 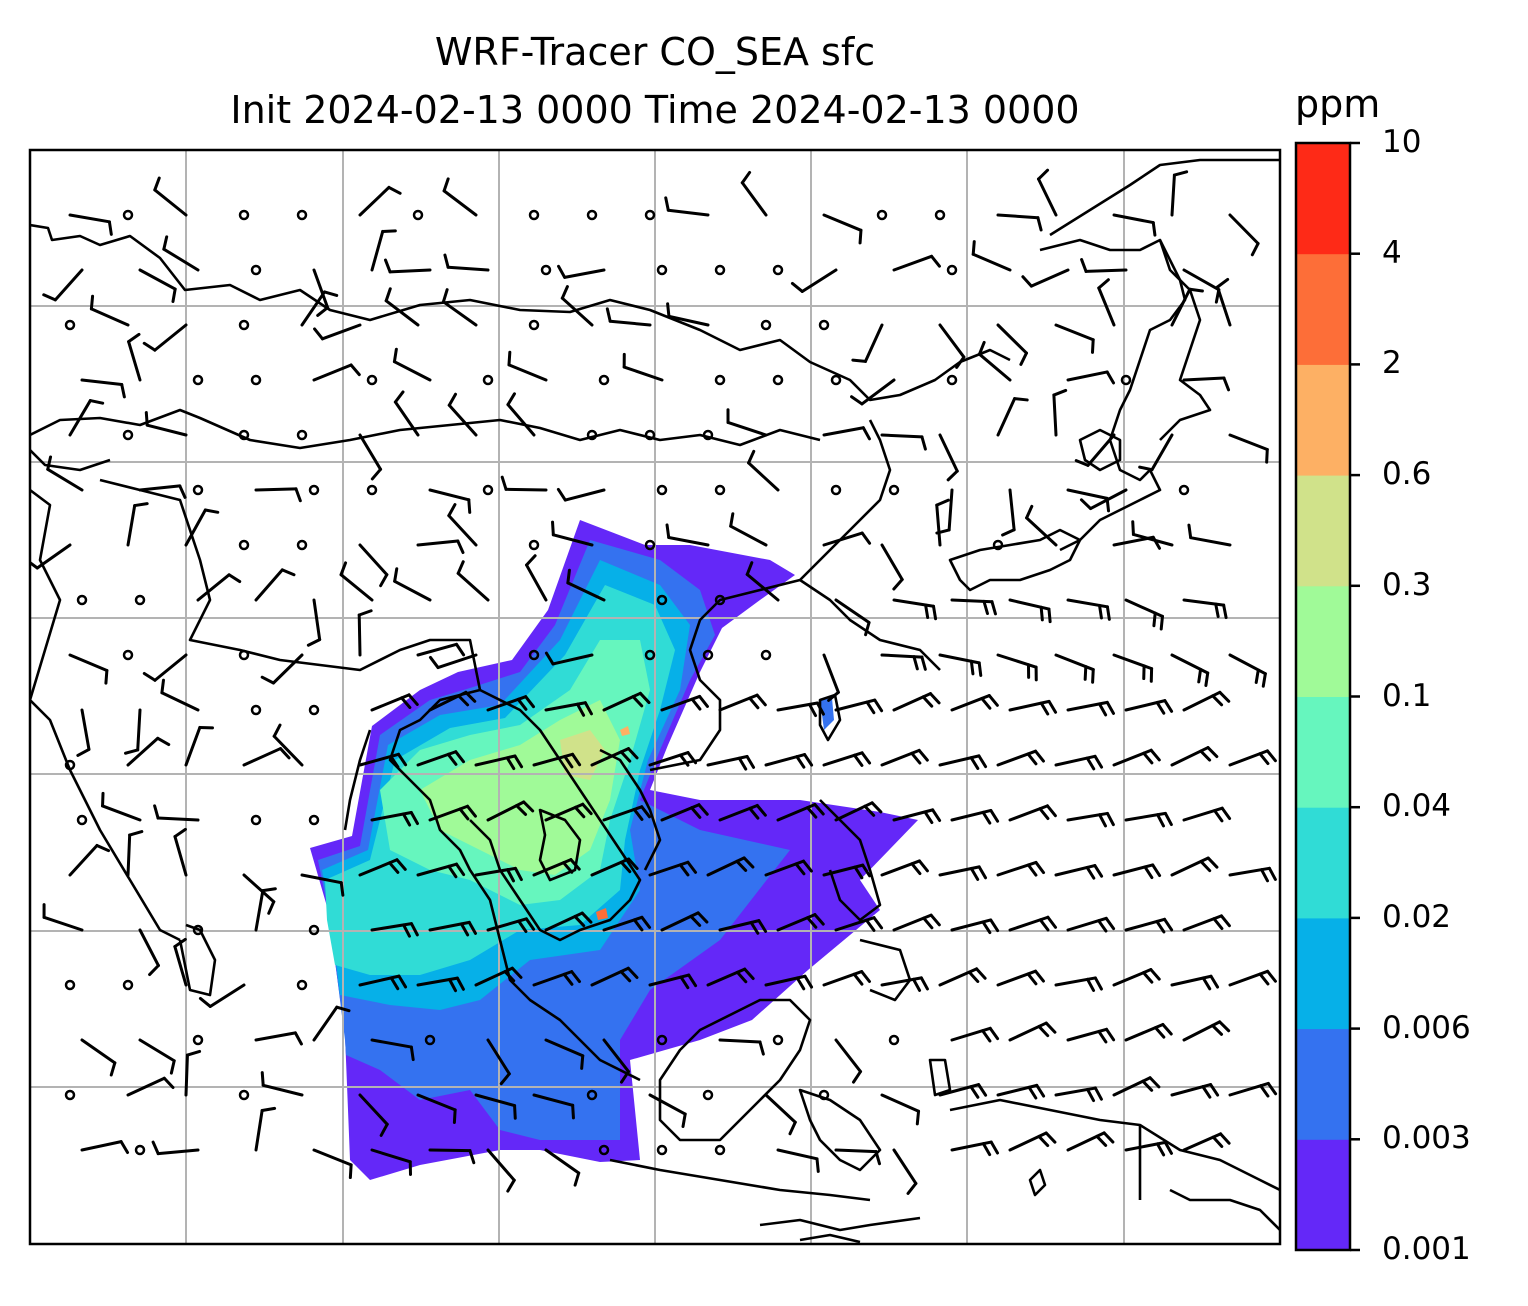 What do you see at coordinates (1407, 695) in the screenshot?
I see `colorbar-tick-label: 0.1` at bounding box center [1407, 695].